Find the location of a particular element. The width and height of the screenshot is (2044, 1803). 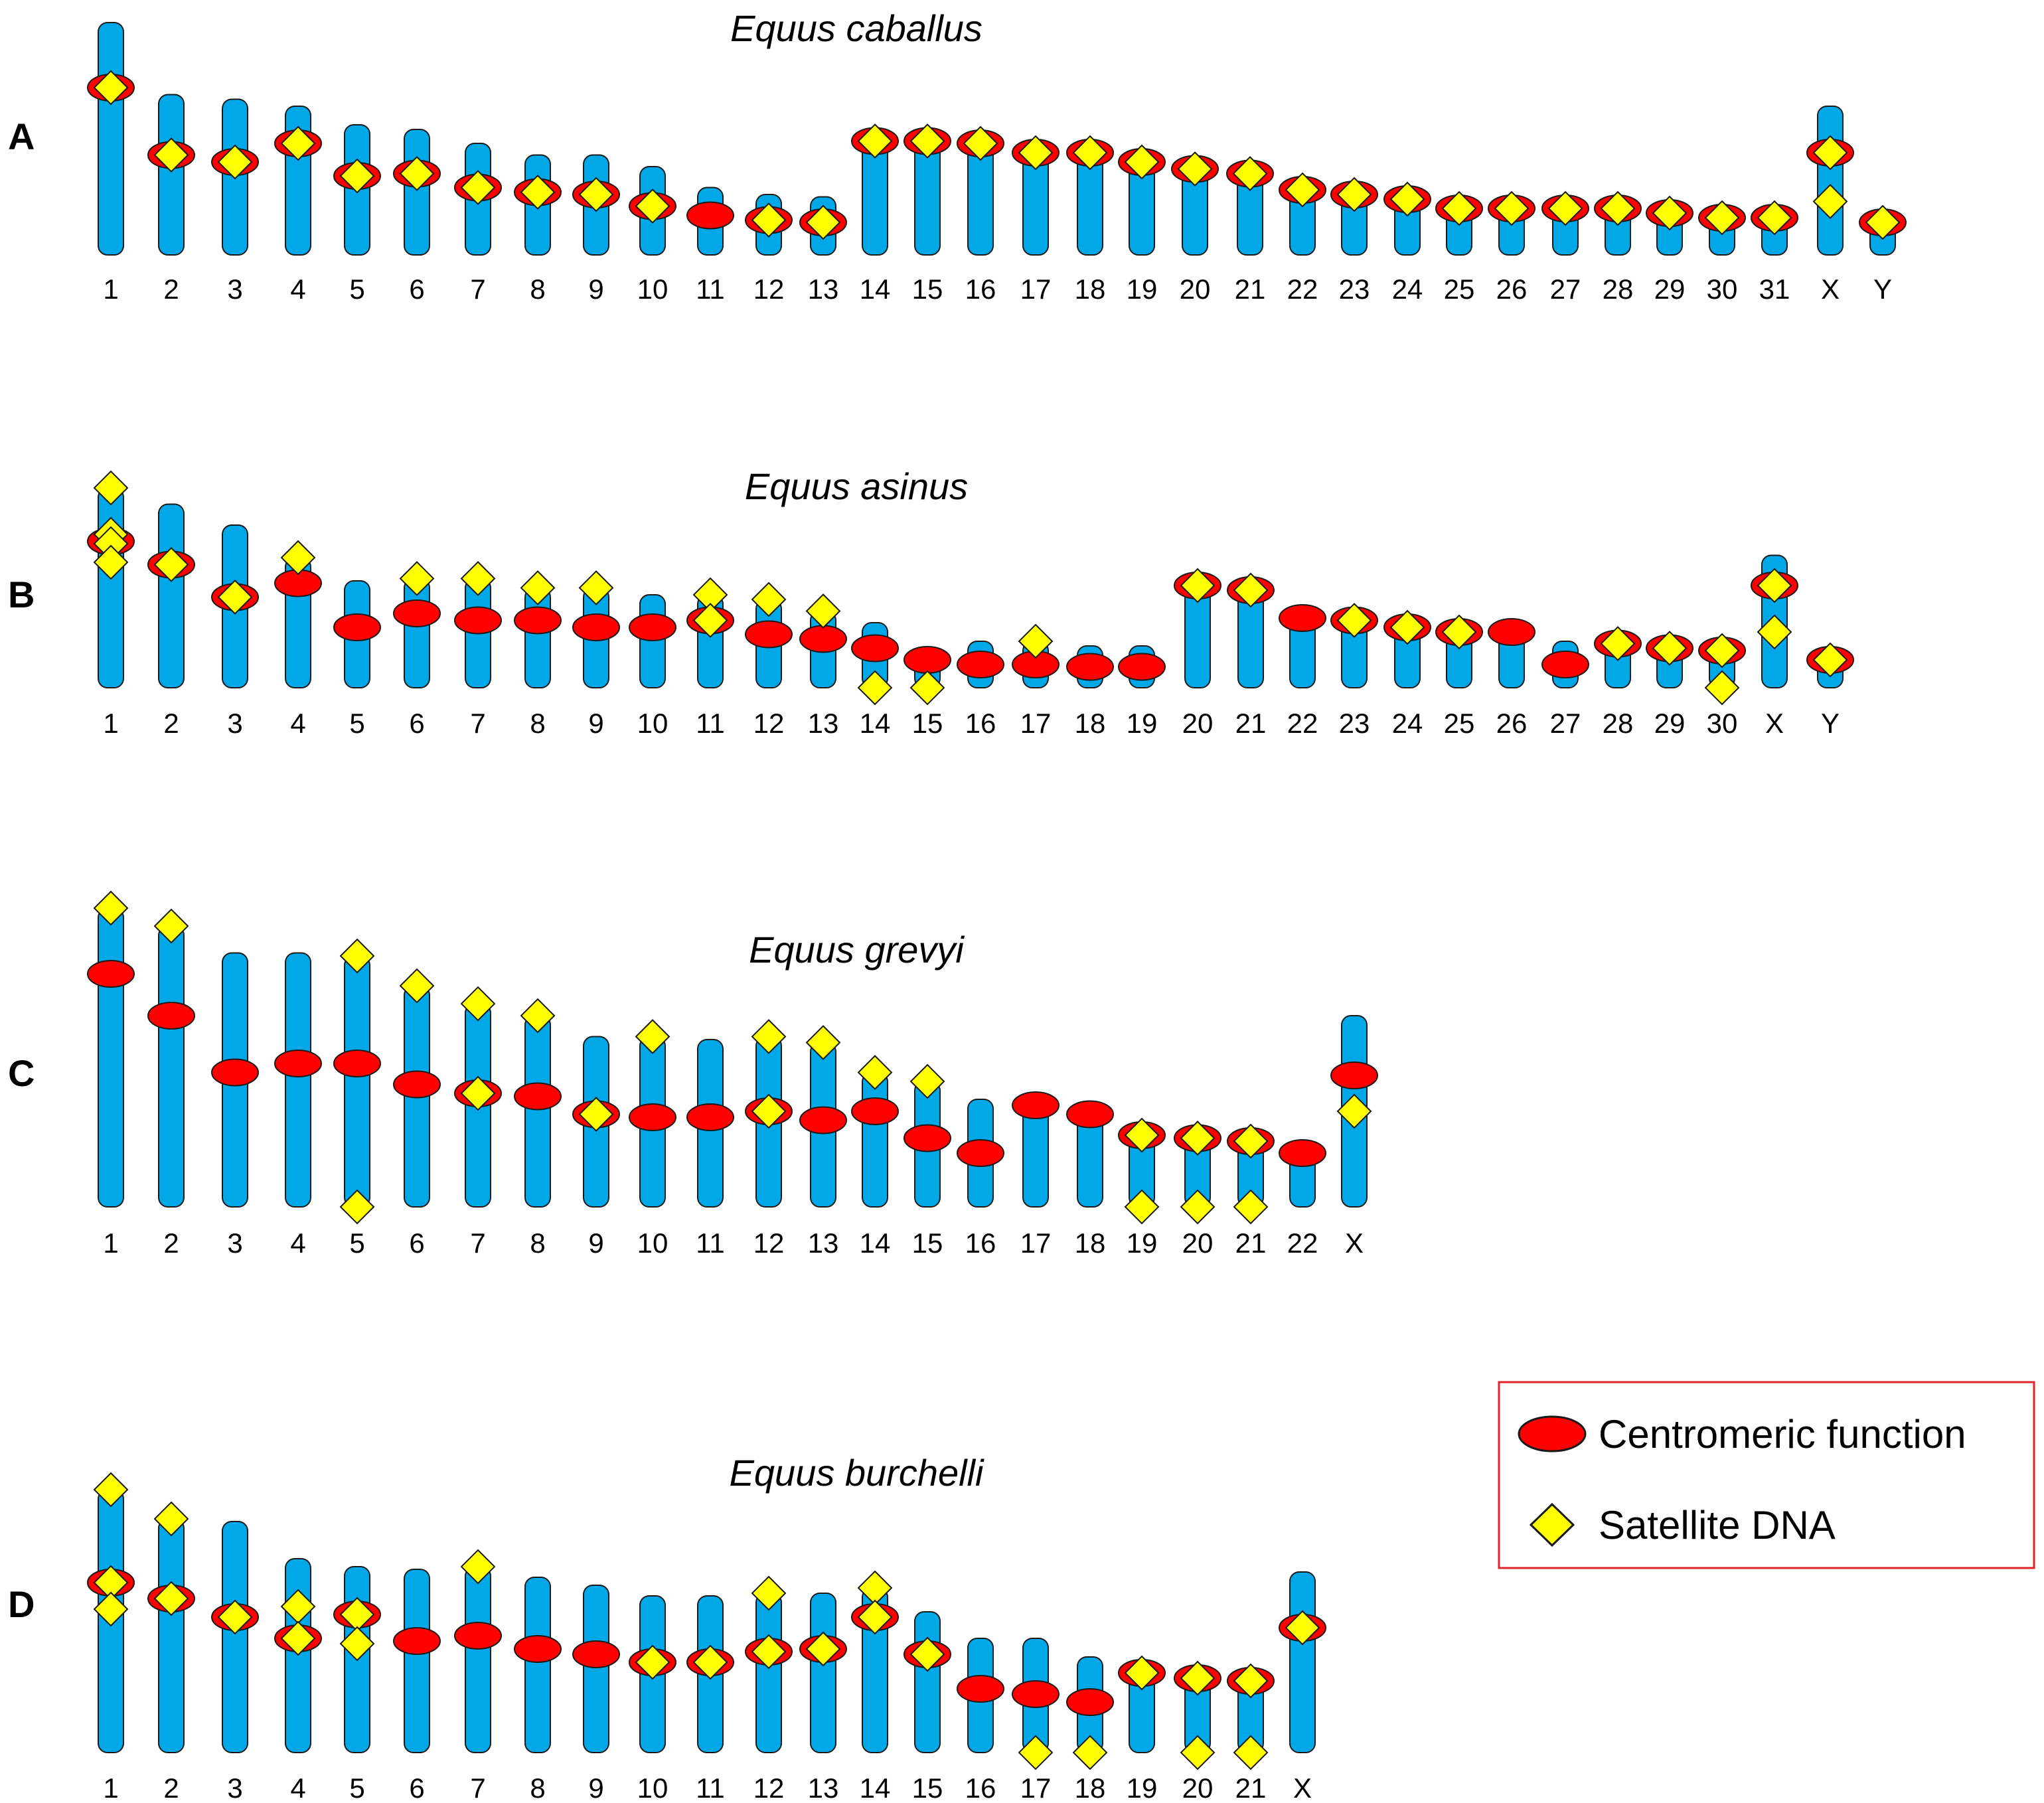

chromosome-22: 22 is located at coordinates (1302, 238).